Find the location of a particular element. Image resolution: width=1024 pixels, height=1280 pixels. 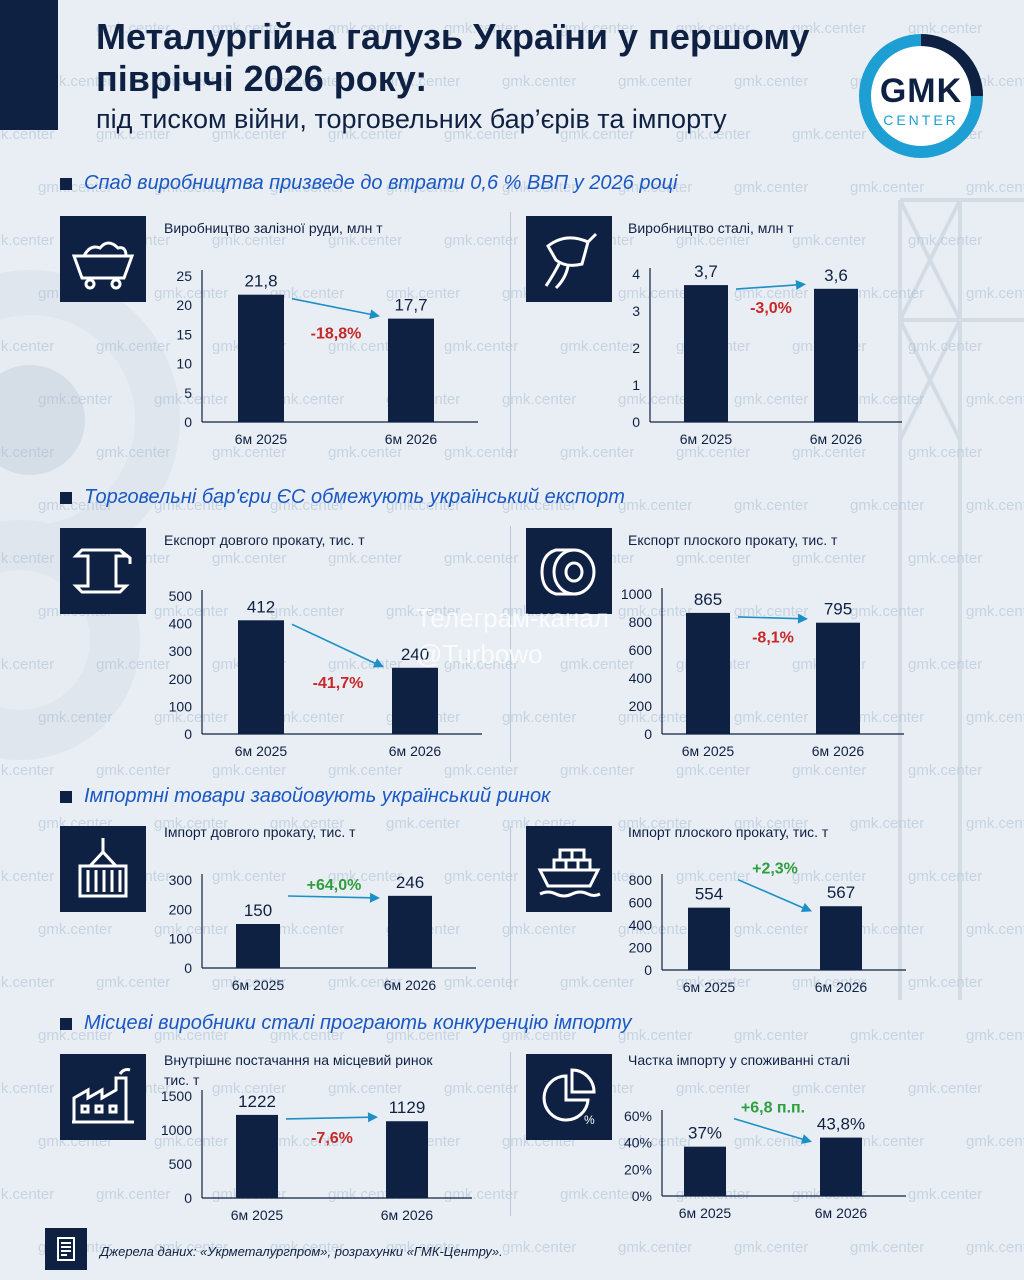

y-tick-label: 1000 is located at coordinates (176, 1130).